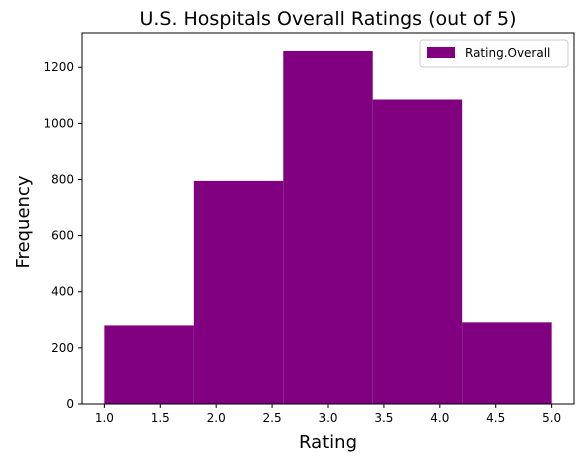 This screenshot has width=586, height=463. I want to click on legend-label: Rating.Overall, so click(507, 53).